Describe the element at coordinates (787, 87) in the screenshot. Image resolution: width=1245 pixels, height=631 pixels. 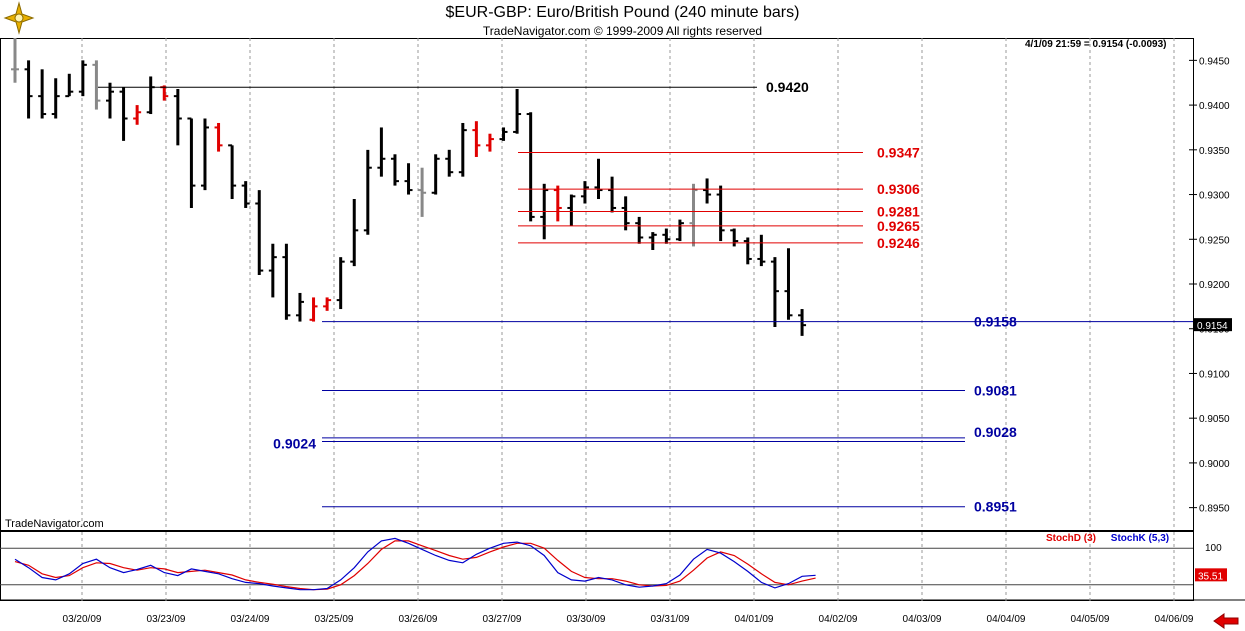
I see `level-label: 0.9420` at that location.